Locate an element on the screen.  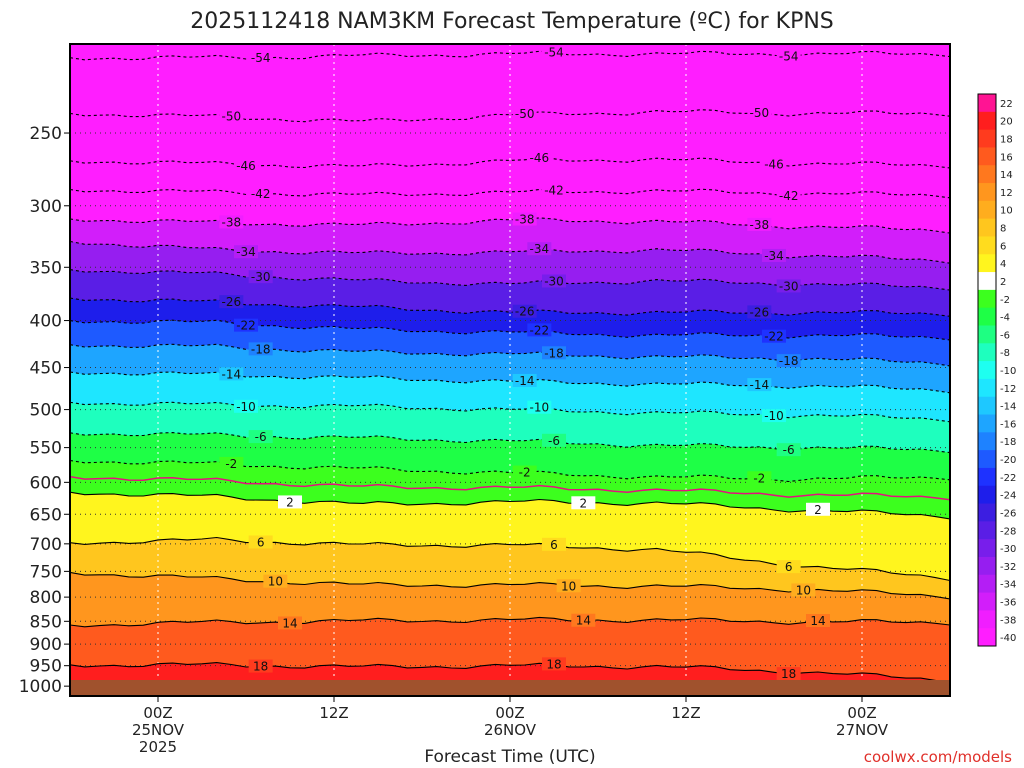
colorbar-label--16: -16 is located at coordinates (1008, 424).